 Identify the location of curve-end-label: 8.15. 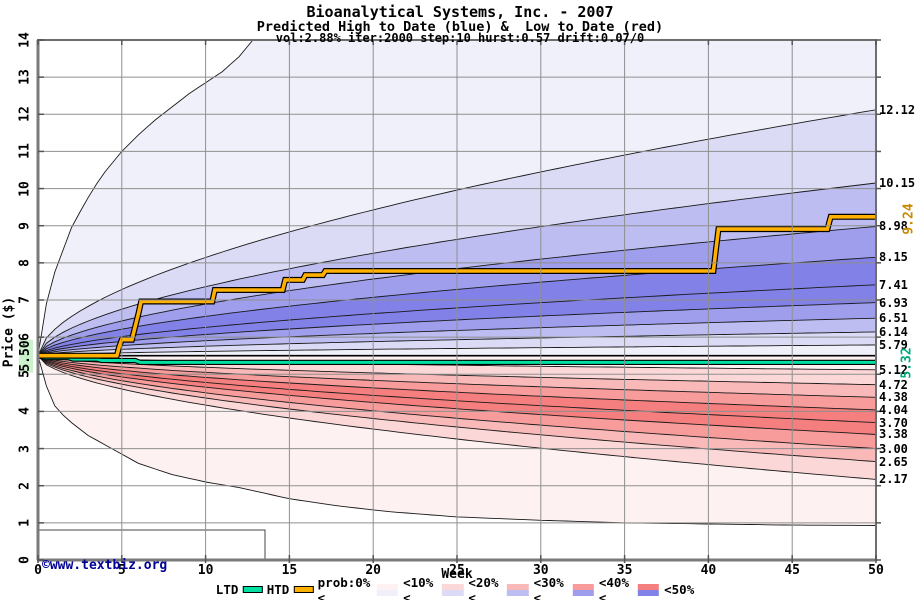
(893, 257).